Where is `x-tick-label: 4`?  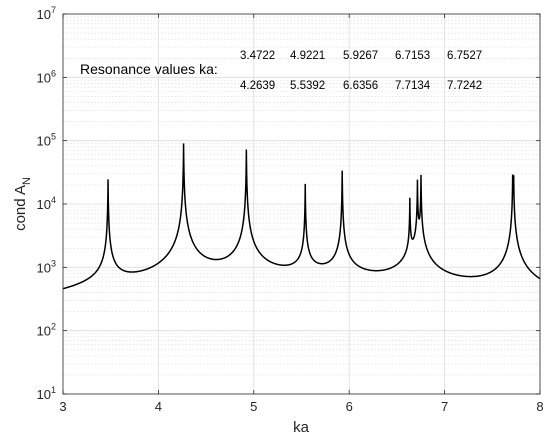
x-tick-label: 4 is located at coordinates (158, 406).